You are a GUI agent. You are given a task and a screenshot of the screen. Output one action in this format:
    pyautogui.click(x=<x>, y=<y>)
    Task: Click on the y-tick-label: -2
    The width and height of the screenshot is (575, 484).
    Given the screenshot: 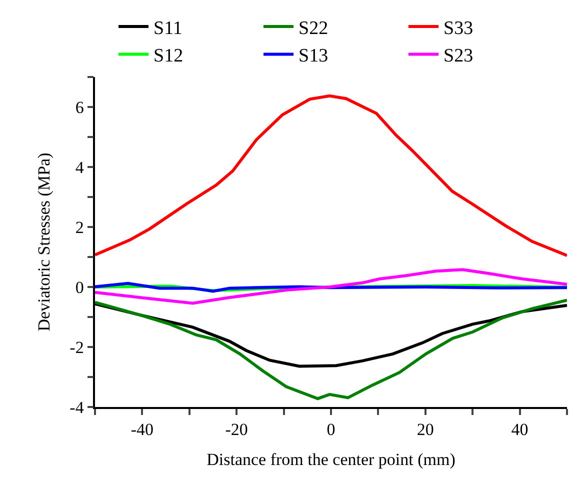 What is the action you would take?
    pyautogui.click(x=77, y=347)
    